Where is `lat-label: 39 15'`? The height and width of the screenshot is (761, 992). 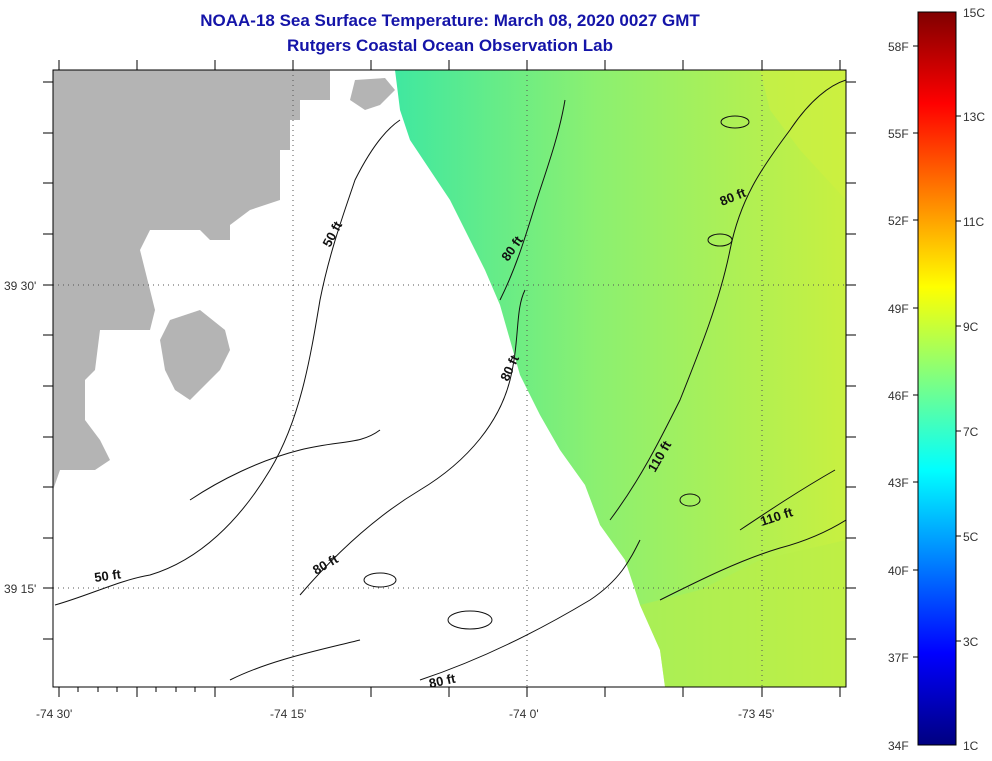 lat-label: 39 15' is located at coordinates (20, 589).